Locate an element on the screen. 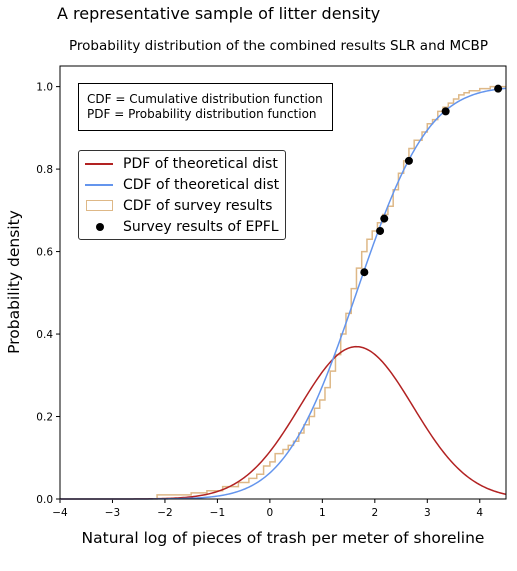  legend-label-pdf: PDF of theoretical dist is located at coordinates (200, 163).